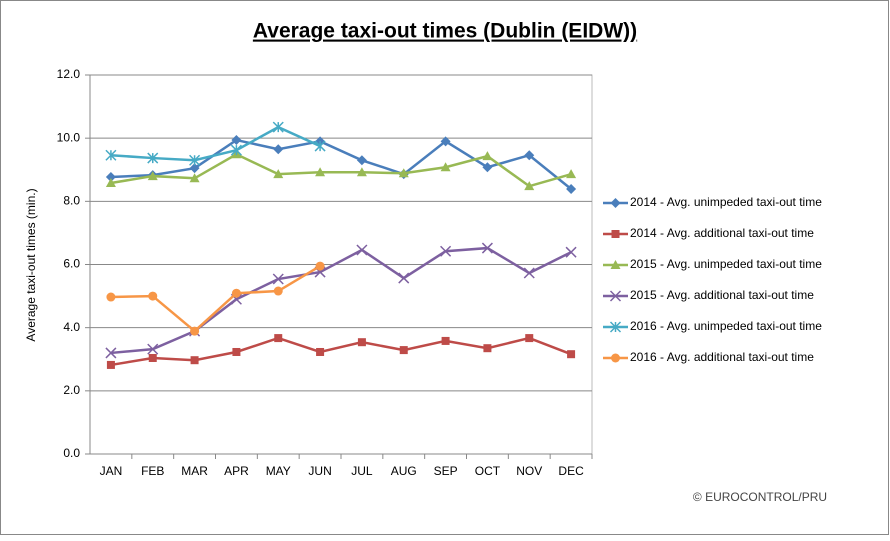 The width and height of the screenshot is (890, 541). I want to click on x-tick-label: FEB, so click(152, 471).